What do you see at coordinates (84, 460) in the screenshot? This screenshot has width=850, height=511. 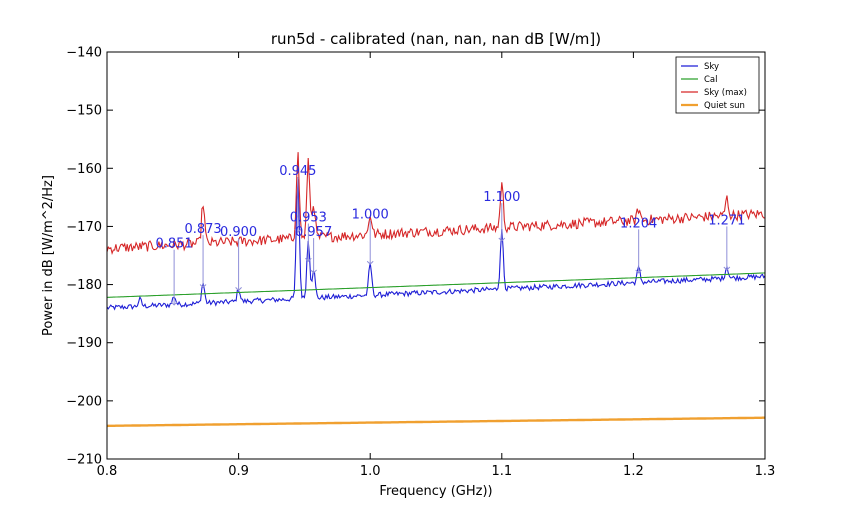 I see `y-tick-label: −210` at bounding box center [84, 460].